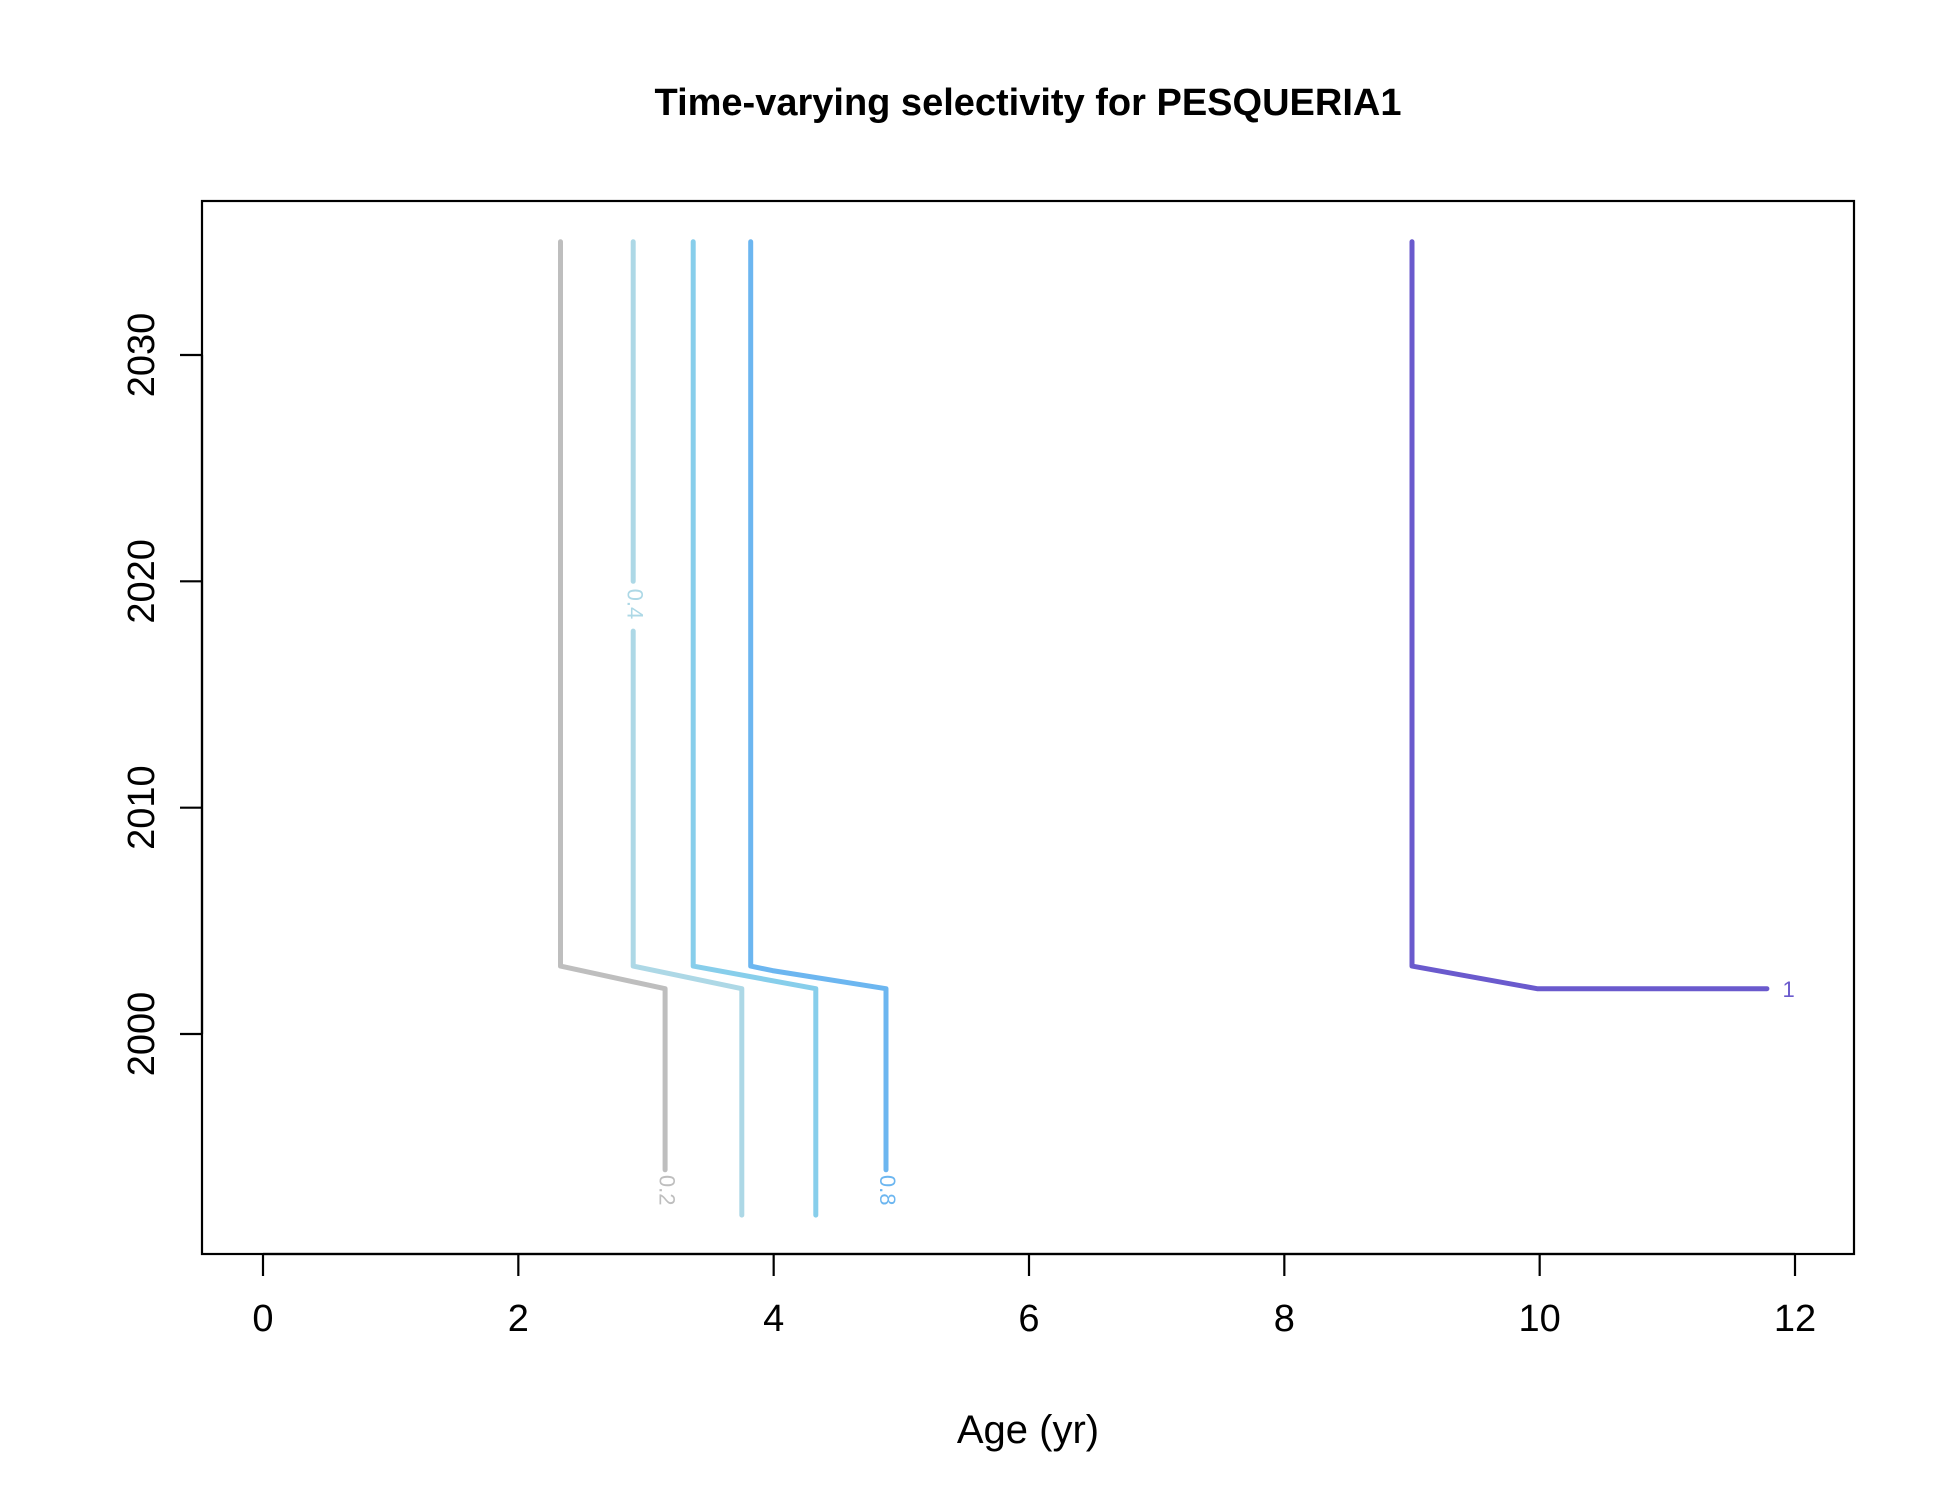 The height and width of the screenshot is (1500, 1950). I want to click on y-tick-label: 2000, so click(142, 1034).